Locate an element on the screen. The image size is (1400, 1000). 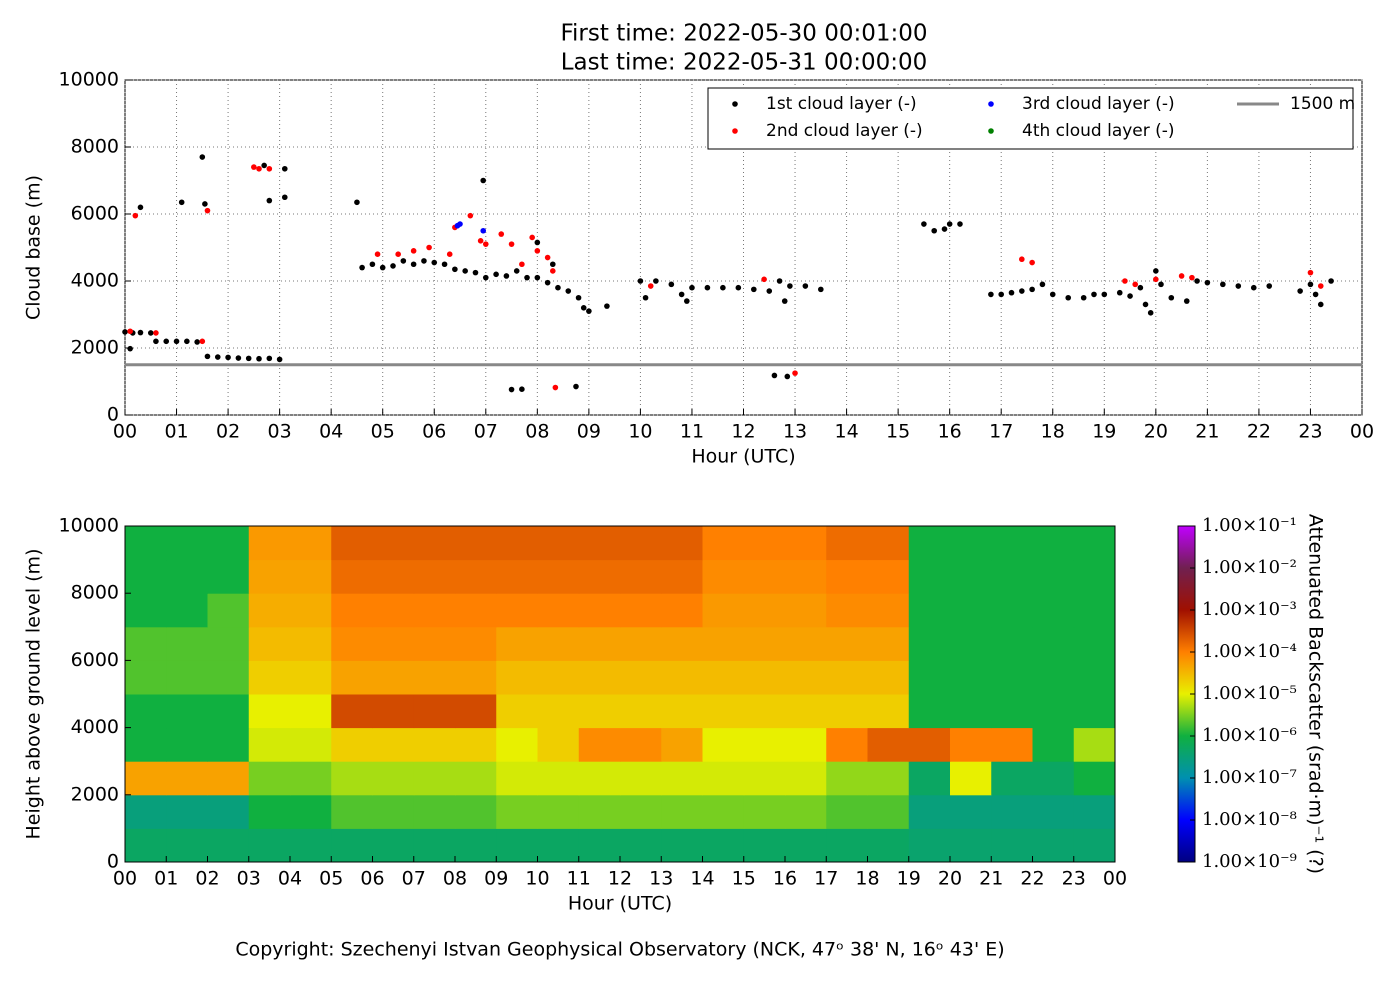
y-axis-label: Cloud base (m) is located at coordinates (34, 247).